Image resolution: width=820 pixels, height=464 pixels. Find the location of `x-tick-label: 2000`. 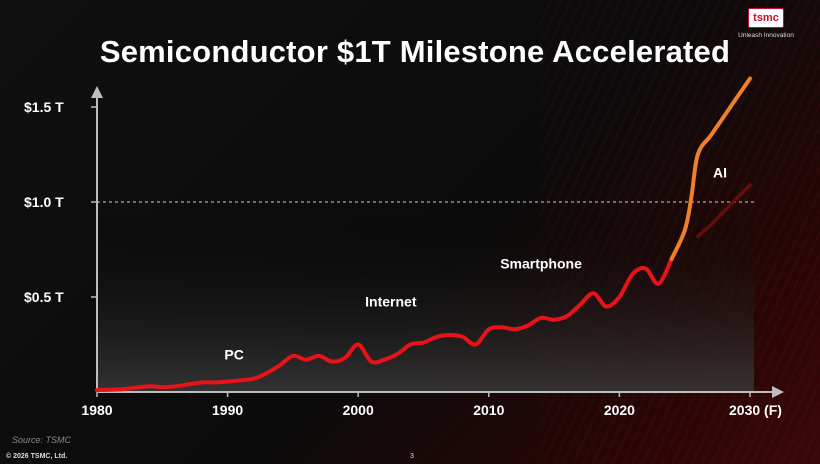

x-tick-label: 2000 is located at coordinates (358, 410).